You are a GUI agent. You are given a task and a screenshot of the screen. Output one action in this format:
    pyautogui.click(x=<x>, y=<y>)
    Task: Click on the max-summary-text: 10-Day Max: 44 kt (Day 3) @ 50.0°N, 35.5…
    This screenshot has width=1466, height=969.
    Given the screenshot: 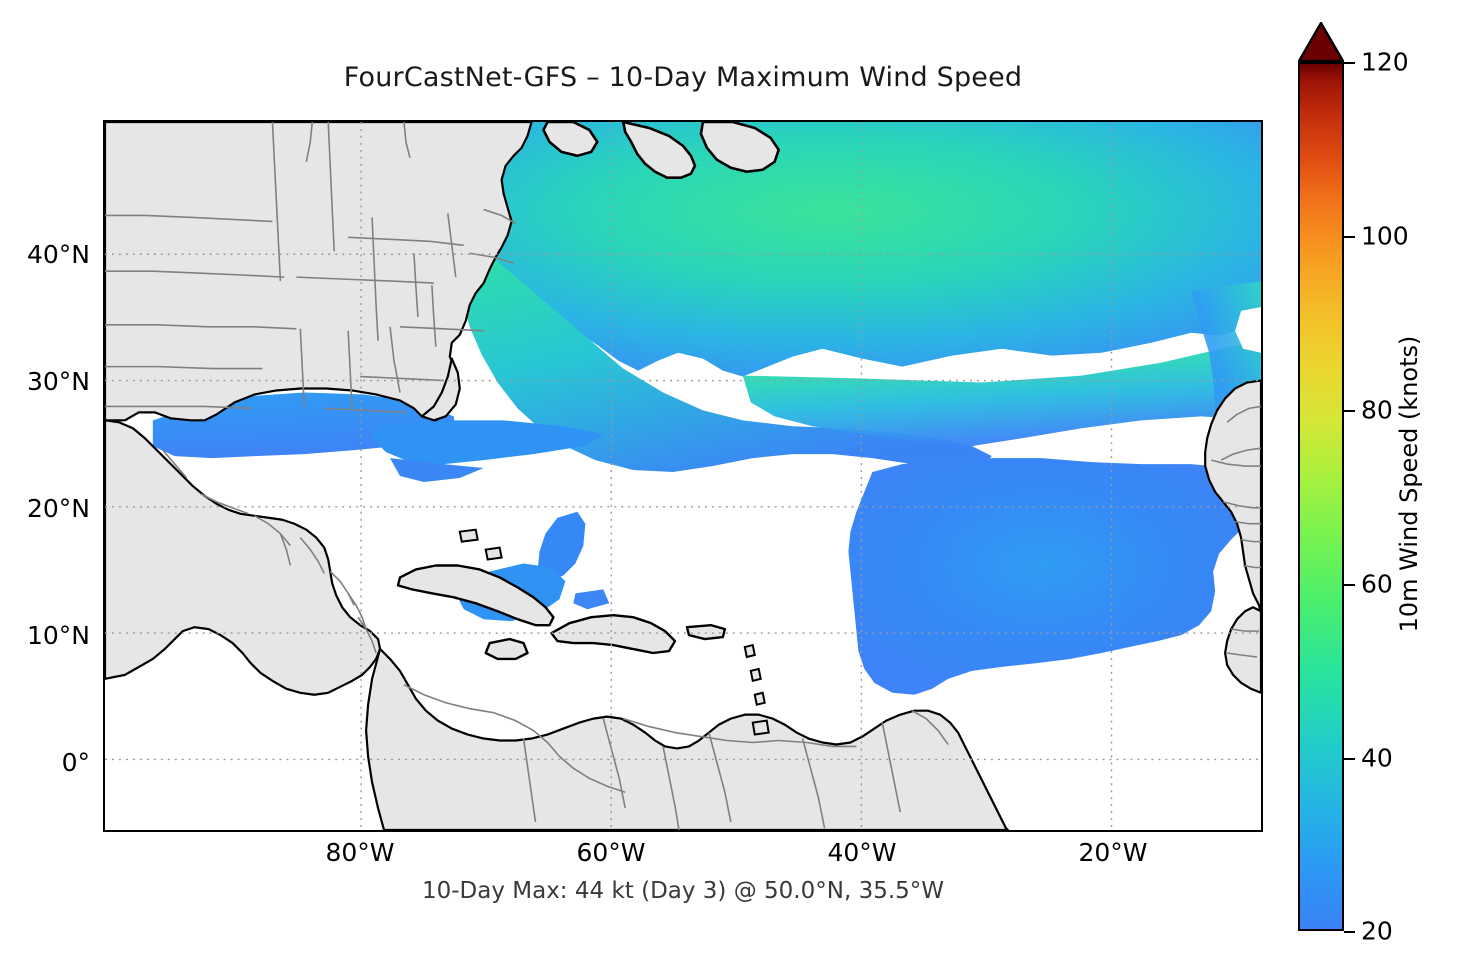 What is the action you would take?
    pyautogui.click(x=683, y=891)
    